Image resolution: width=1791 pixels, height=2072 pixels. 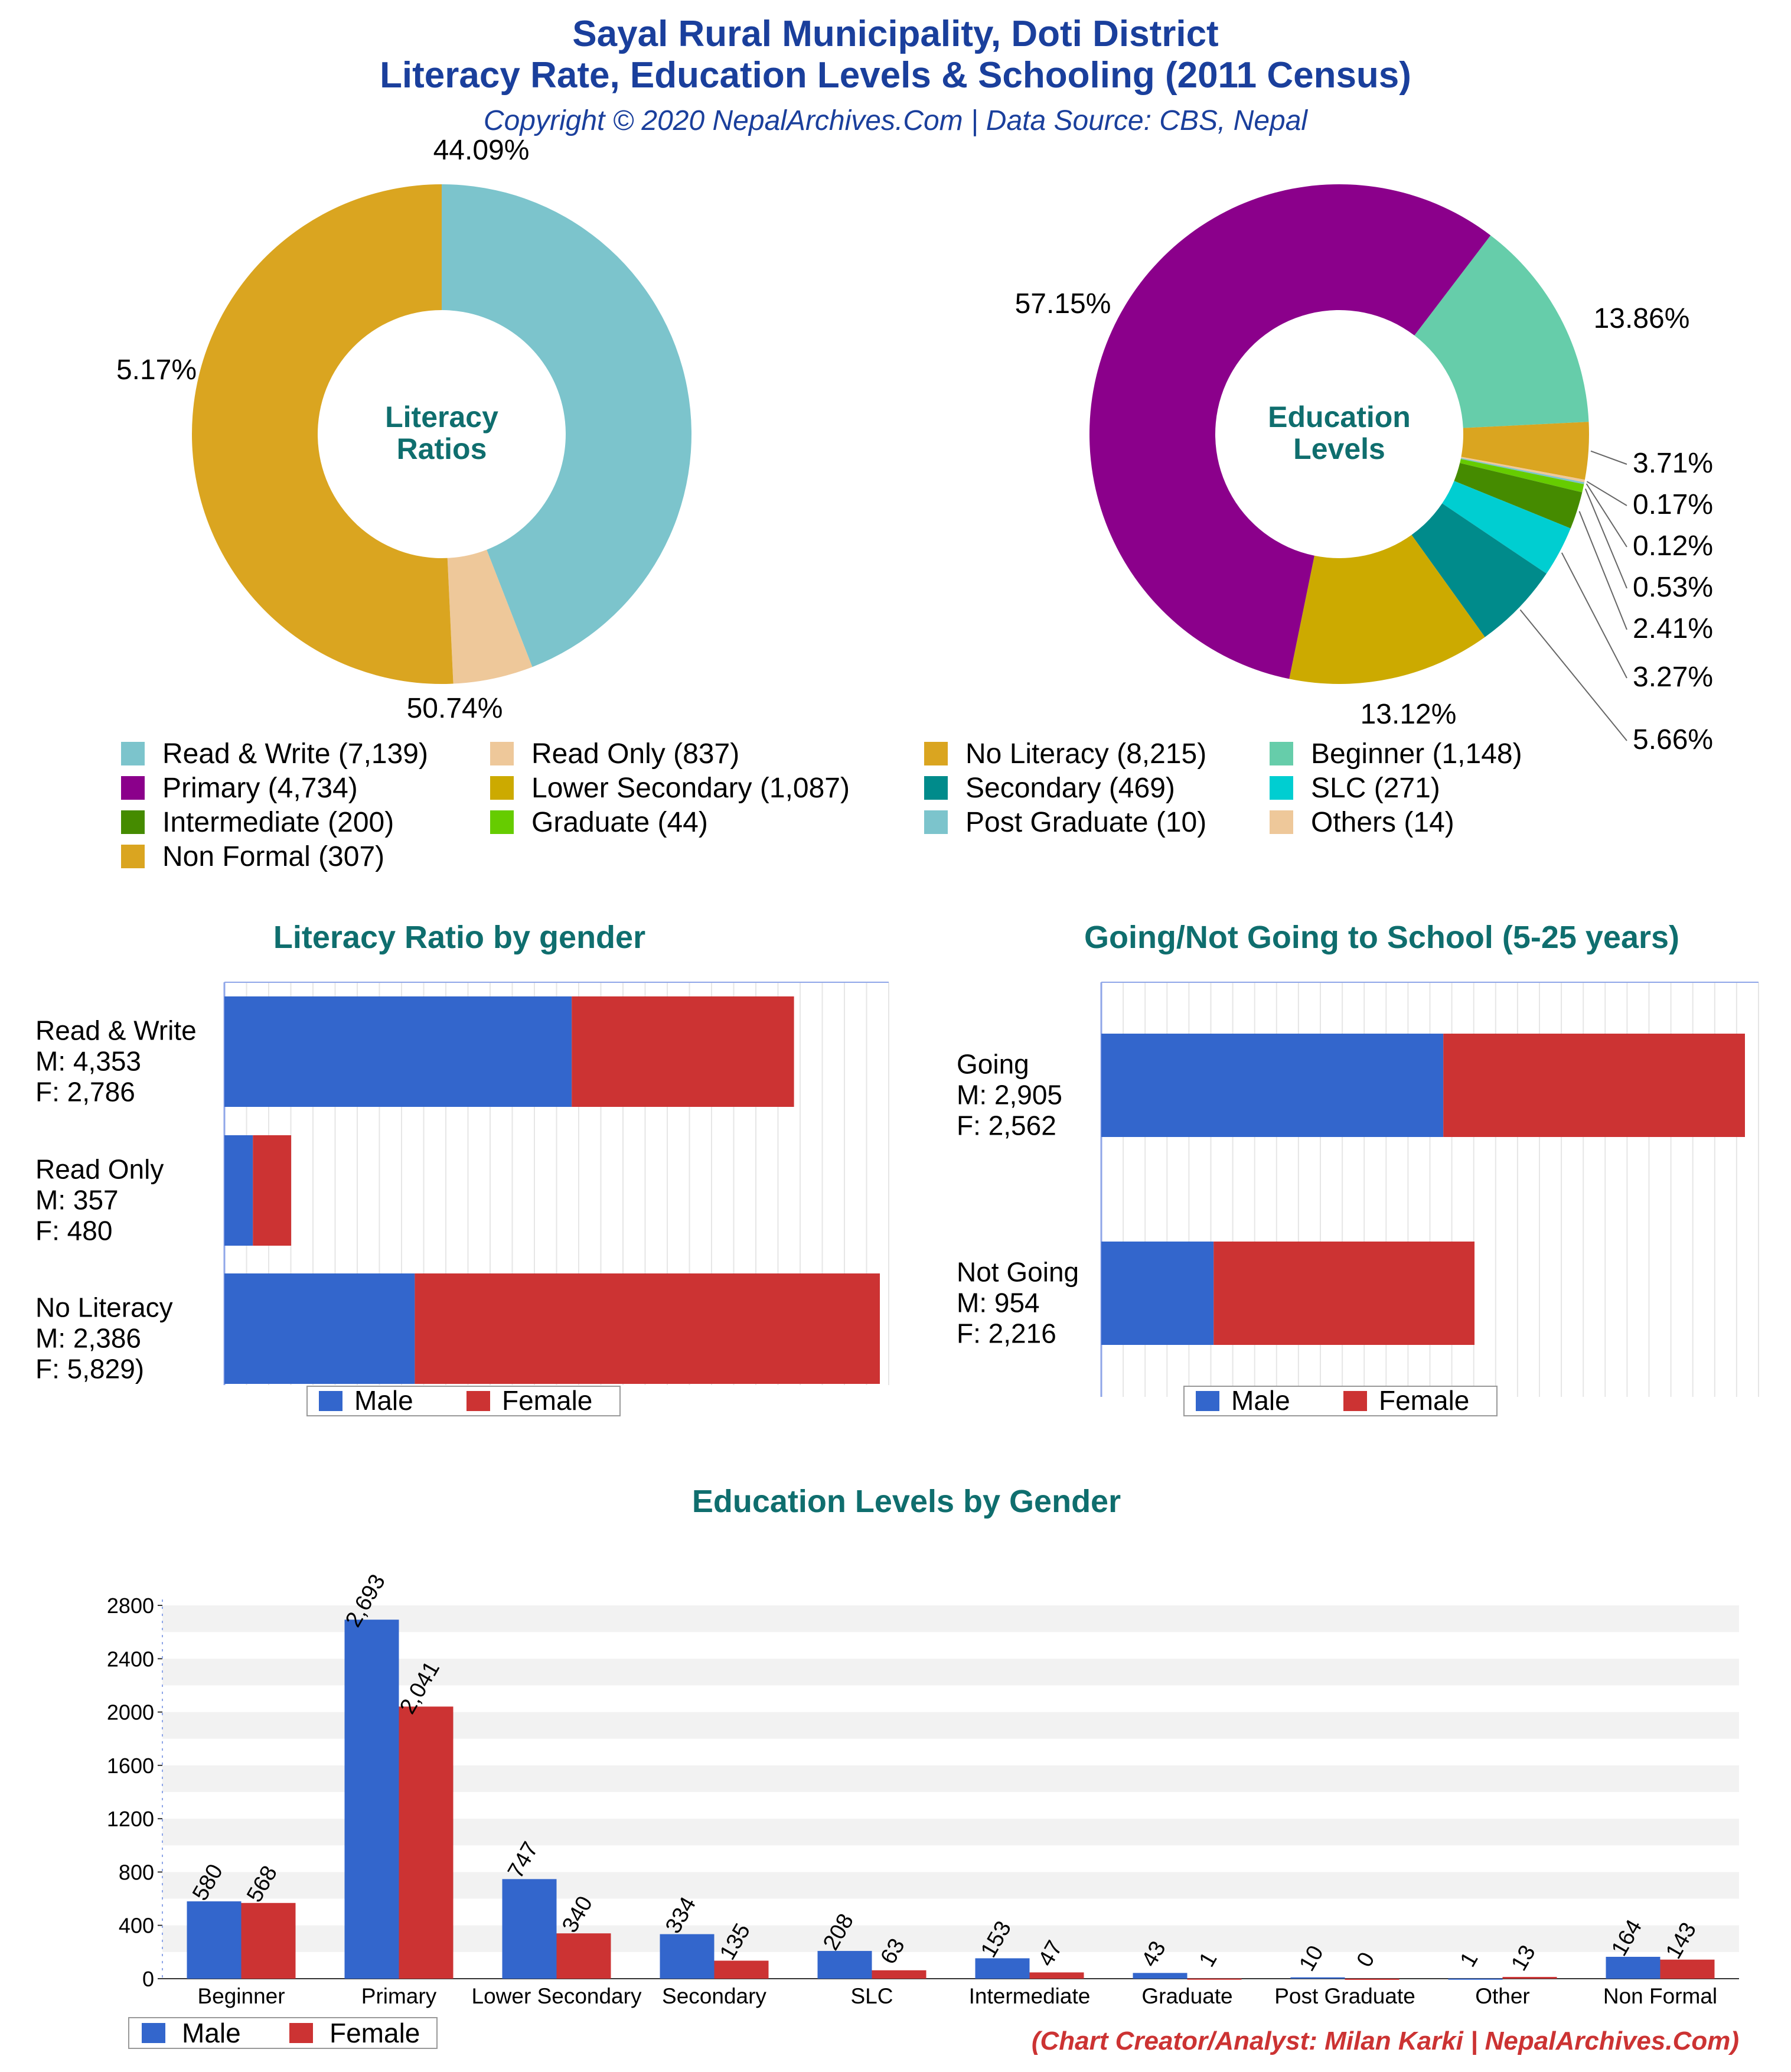 What do you see at coordinates (1070, 788) in the screenshot?
I see `legend-label: Secondary (469)` at bounding box center [1070, 788].